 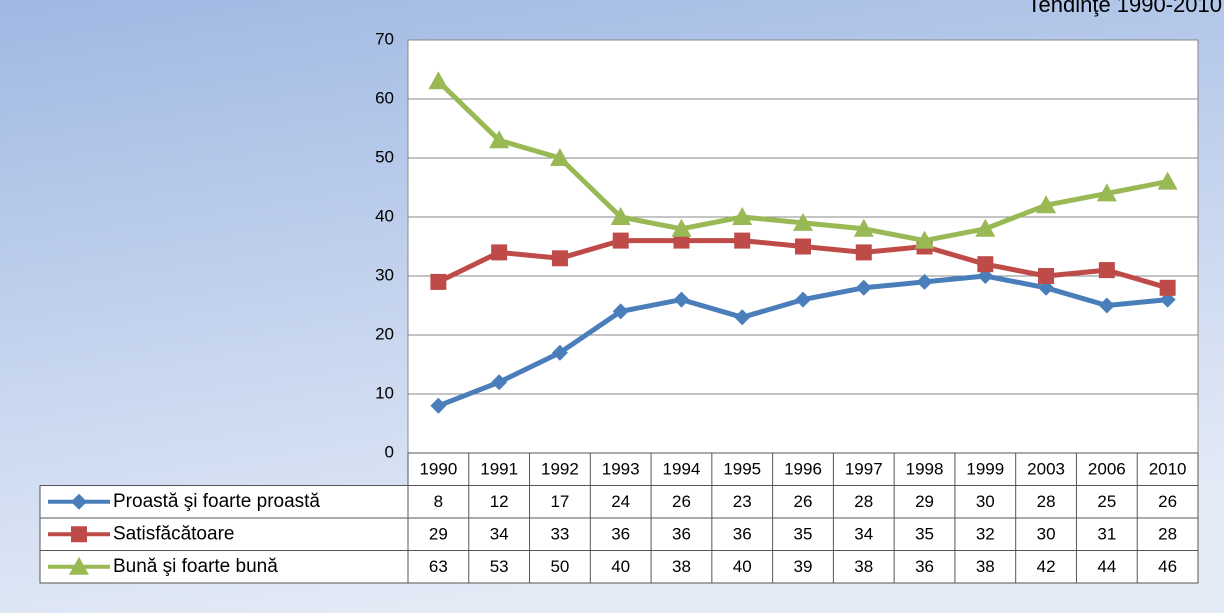 What do you see at coordinates (216, 501) in the screenshot?
I see `legend-label: Proastă şi foarte proastă` at bounding box center [216, 501].